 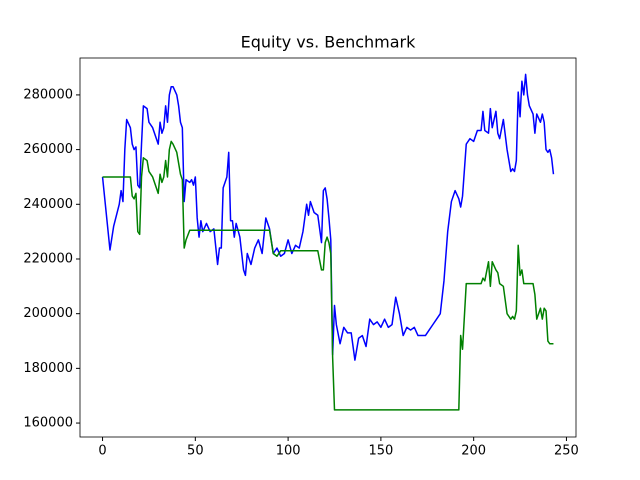 What do you see at coordinates (48, 313) in the screenshot?
I see `y-tick-label: 200000` at bounding box center [48, 313].